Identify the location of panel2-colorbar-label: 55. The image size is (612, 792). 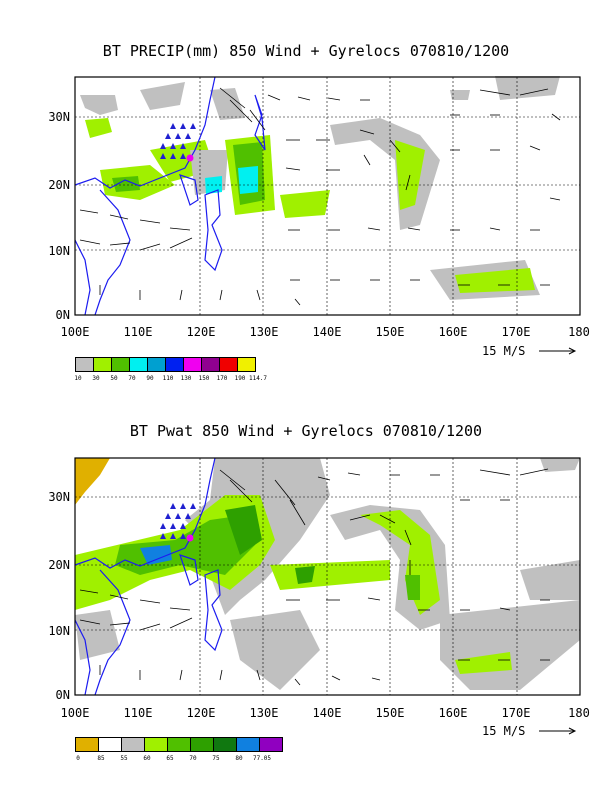
(124, 758).